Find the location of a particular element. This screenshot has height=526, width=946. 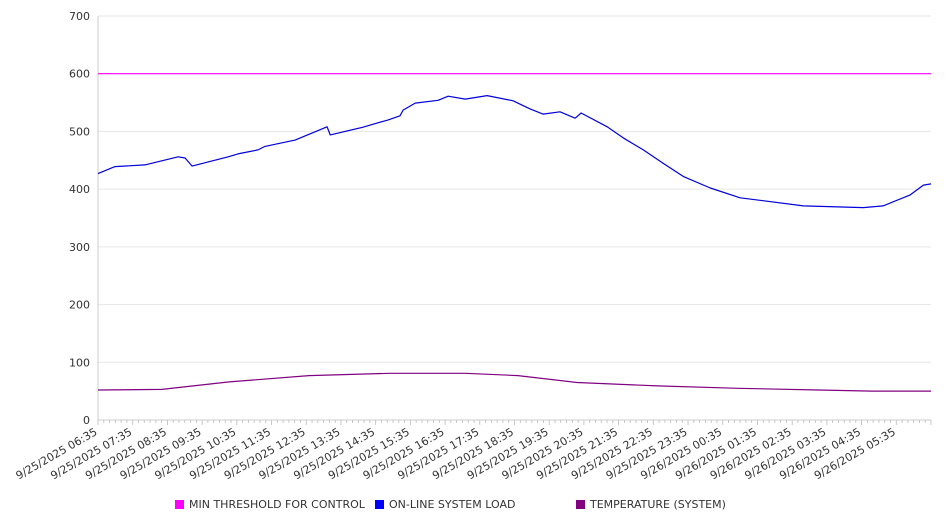

legend-swatch-purple is located at coordinates (580, 504).